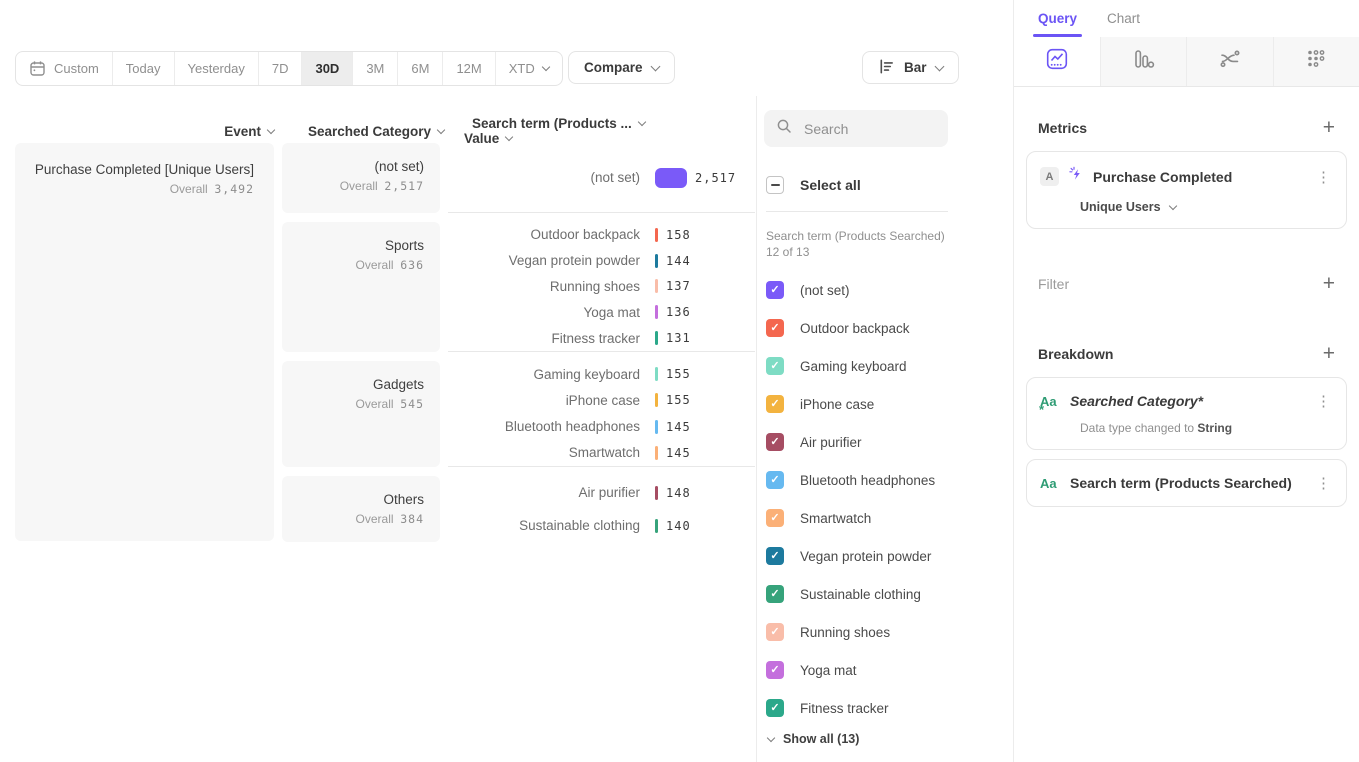 The width and height of the screenshot is (1359, 762). What do you see at coordinates (844, 708) in the screenshot?
I see `series-label: Fitness tracker` at bounding box center [844, 708].